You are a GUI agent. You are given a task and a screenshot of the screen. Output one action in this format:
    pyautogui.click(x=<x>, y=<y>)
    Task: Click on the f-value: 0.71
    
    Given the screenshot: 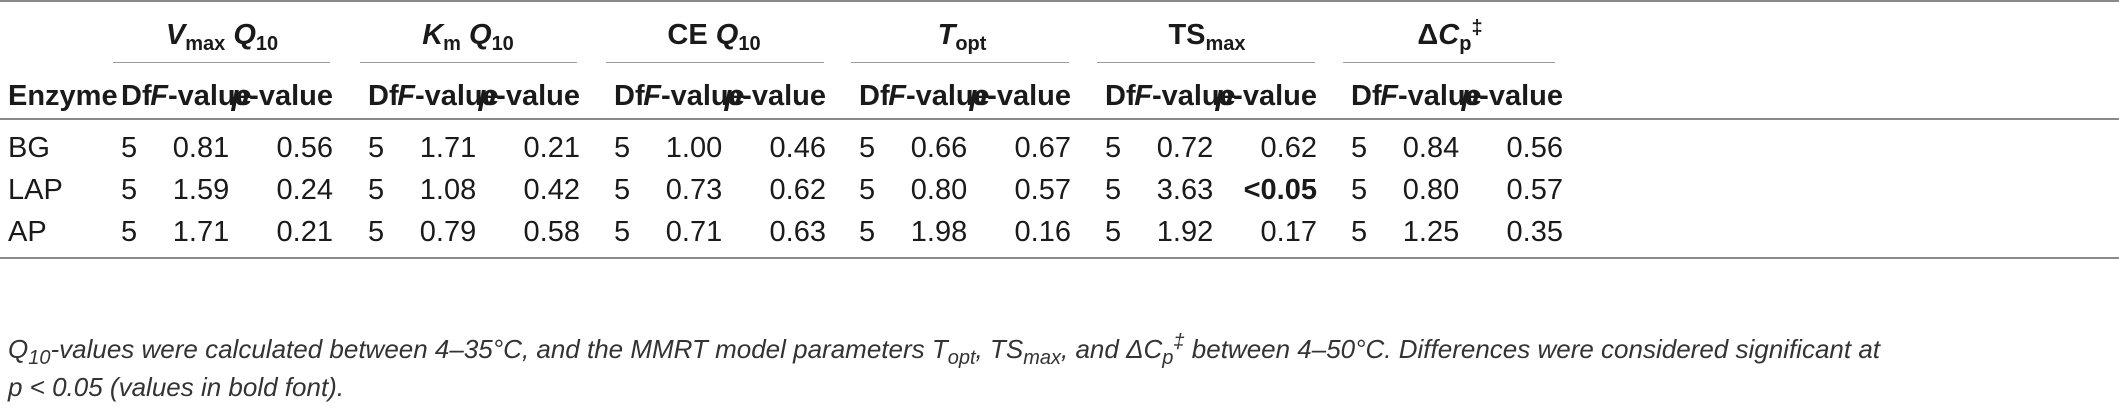 What is the action you would take?
    pyautogui.click(x=694, y=232)
    